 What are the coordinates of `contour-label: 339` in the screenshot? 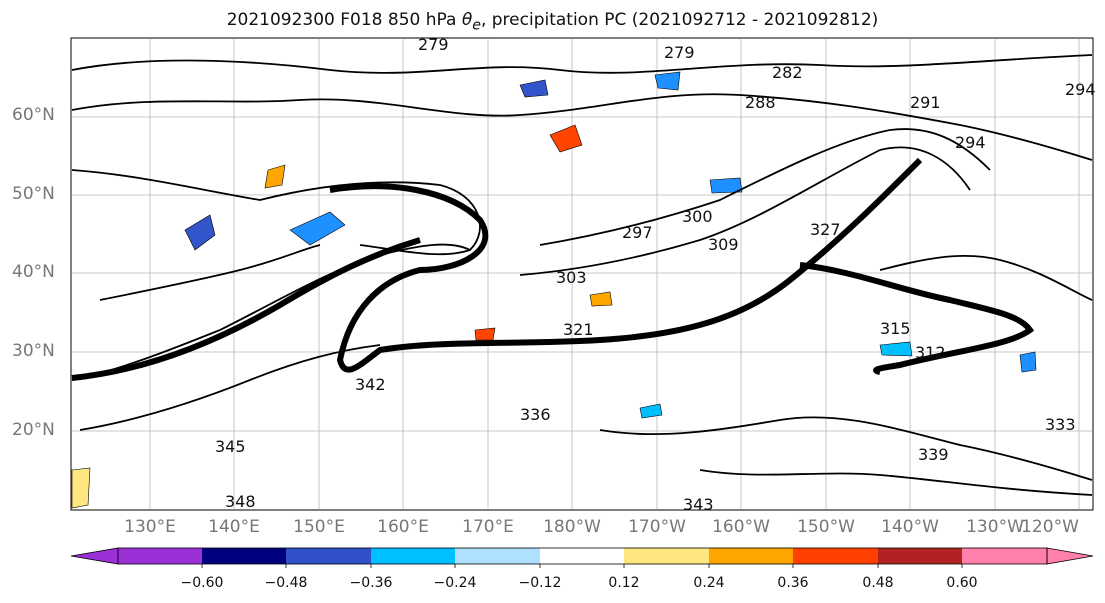 It's located at (933, 454).